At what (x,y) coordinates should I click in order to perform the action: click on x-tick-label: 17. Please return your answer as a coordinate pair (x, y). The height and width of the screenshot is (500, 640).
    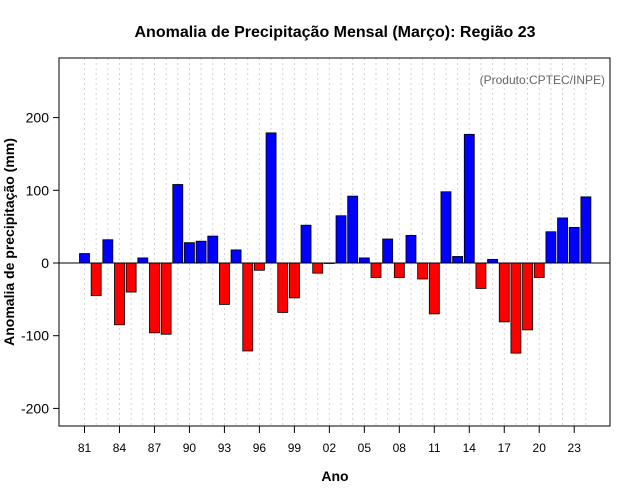
    Looking at the image, I should click on (505, 448).